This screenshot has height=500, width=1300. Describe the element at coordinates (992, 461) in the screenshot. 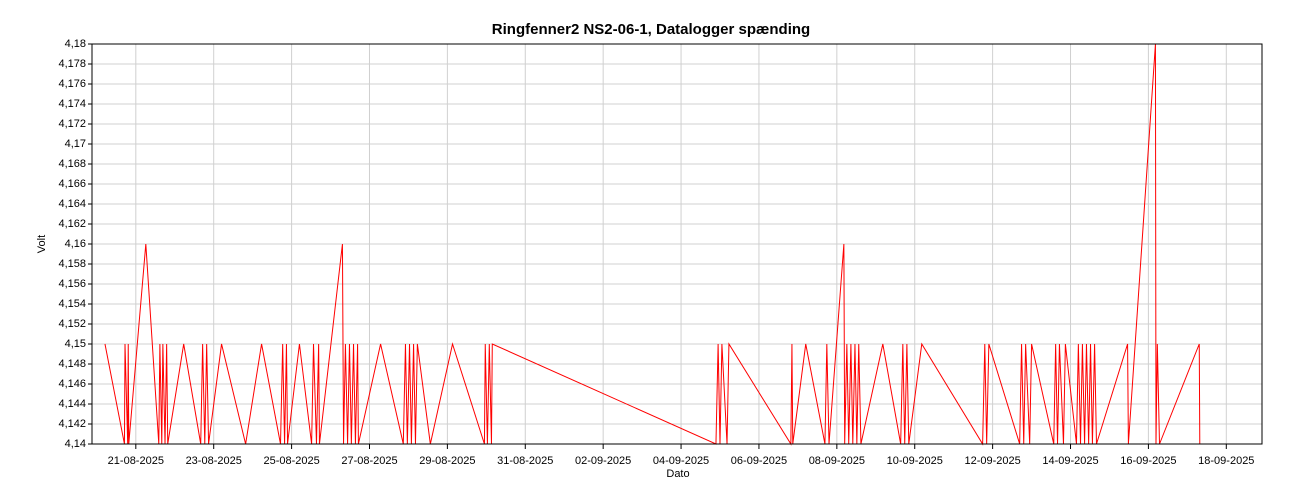

I see `x-tick-label: 12-09-2025` at that location.